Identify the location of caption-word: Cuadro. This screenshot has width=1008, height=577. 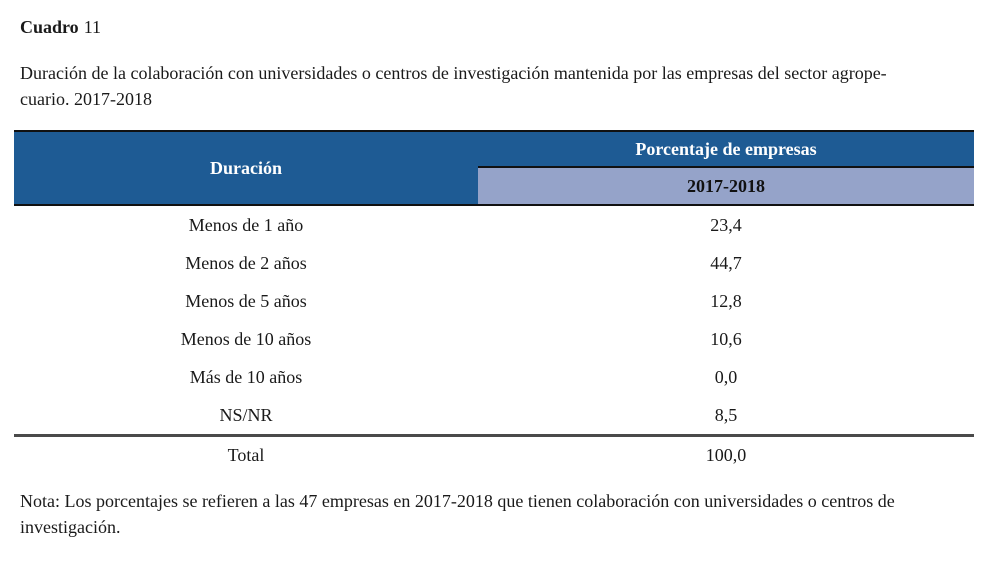
(49, 27).